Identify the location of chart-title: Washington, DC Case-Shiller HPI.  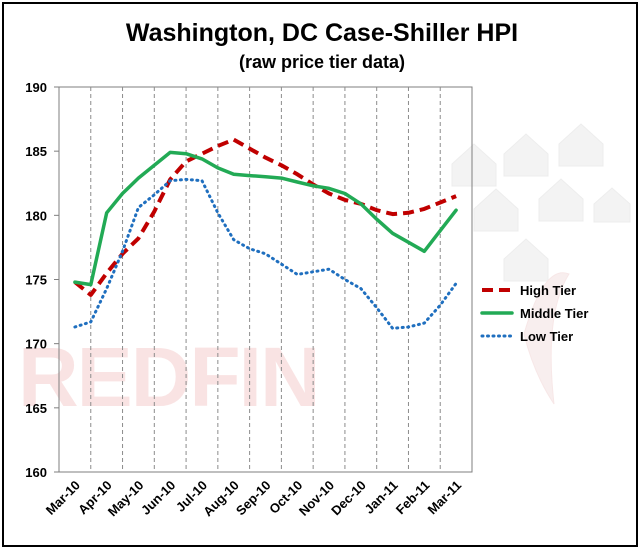
(322, 33).